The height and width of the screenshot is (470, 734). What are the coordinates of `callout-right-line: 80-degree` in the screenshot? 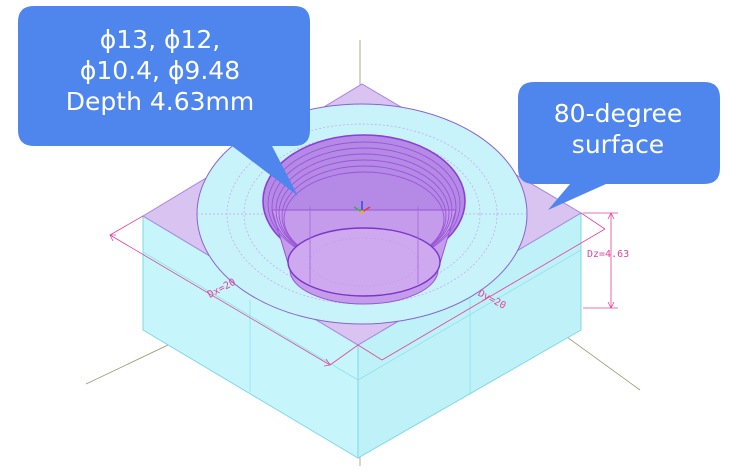 It's located at (618, 113).